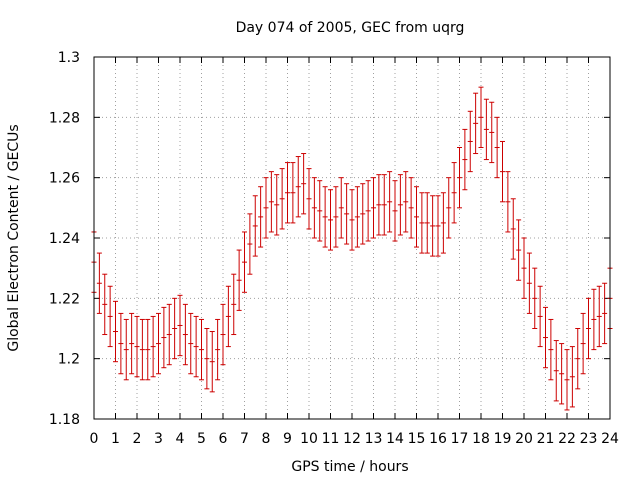 The width and height of the screenshot is (640, 484). Describe the element at coordinates (395, 439) in the screenshot. I see `x-tick-label: 14` at that location.